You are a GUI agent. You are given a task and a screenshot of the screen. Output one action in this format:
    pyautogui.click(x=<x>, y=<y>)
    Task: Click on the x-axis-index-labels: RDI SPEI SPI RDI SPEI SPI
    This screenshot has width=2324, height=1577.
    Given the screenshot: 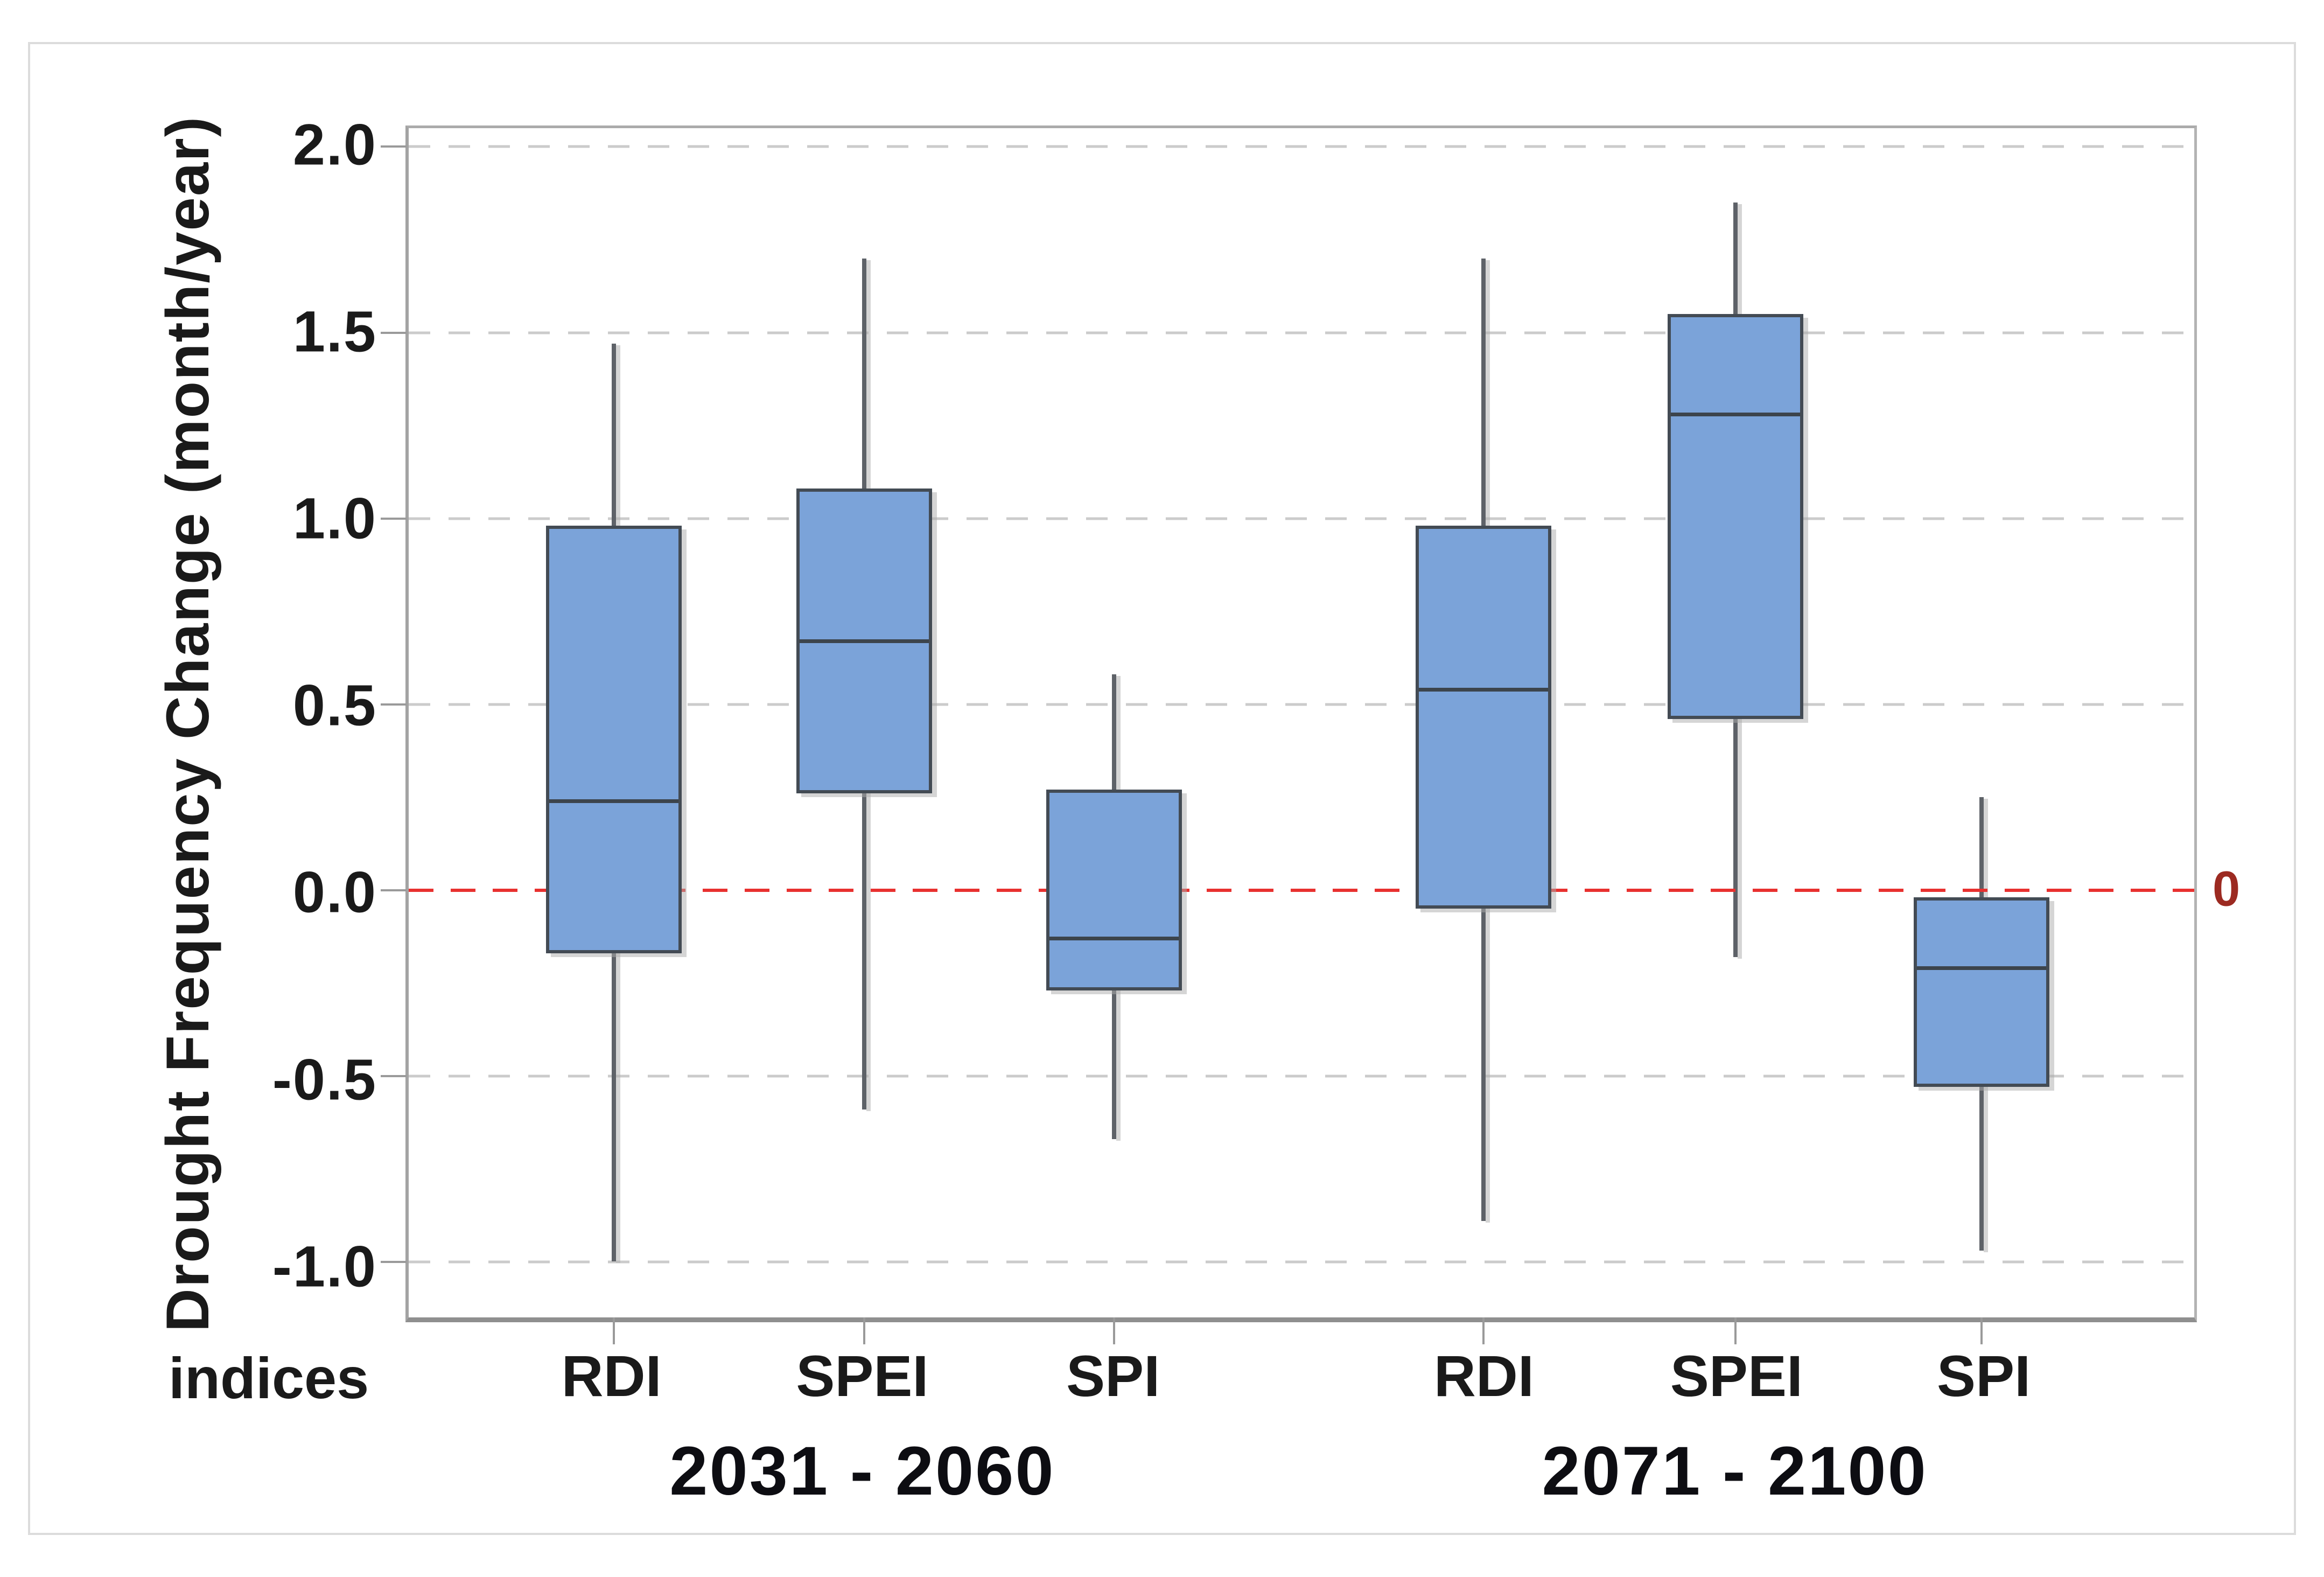 What is the action you would take?
    pyautogui.click(x=1301, y=1380)
    